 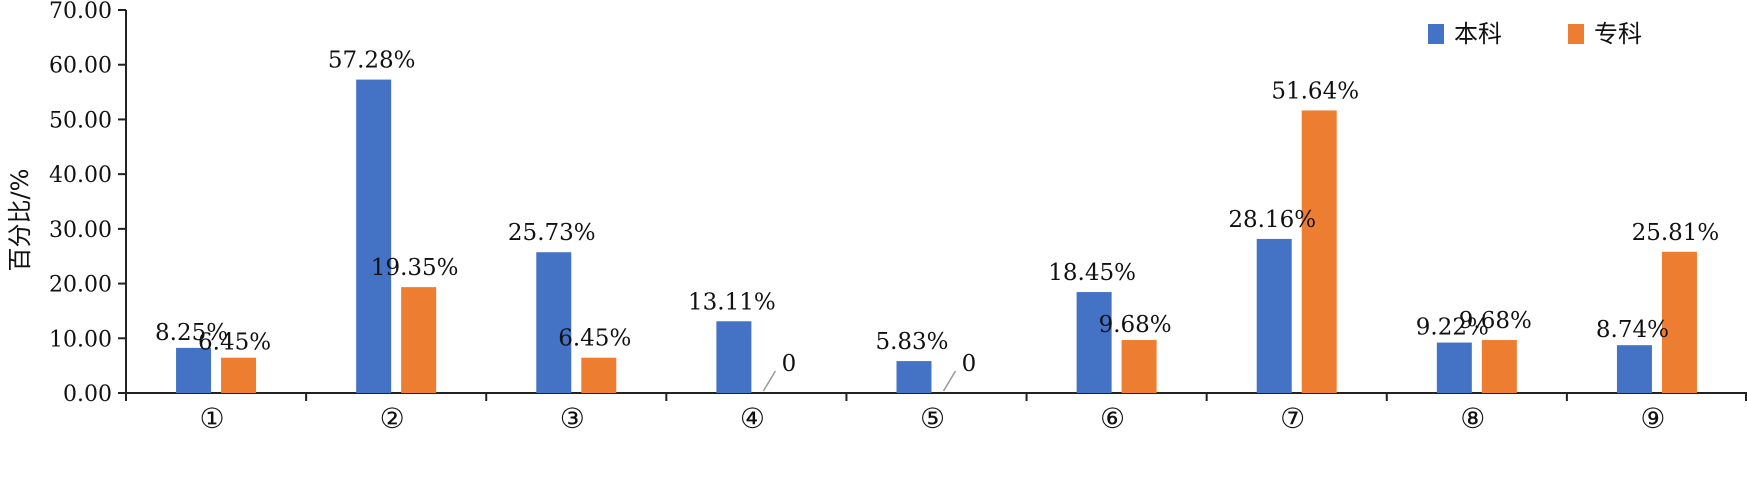 I want to click on x-tick-label: ⑧, so click(x=1472, y=418).